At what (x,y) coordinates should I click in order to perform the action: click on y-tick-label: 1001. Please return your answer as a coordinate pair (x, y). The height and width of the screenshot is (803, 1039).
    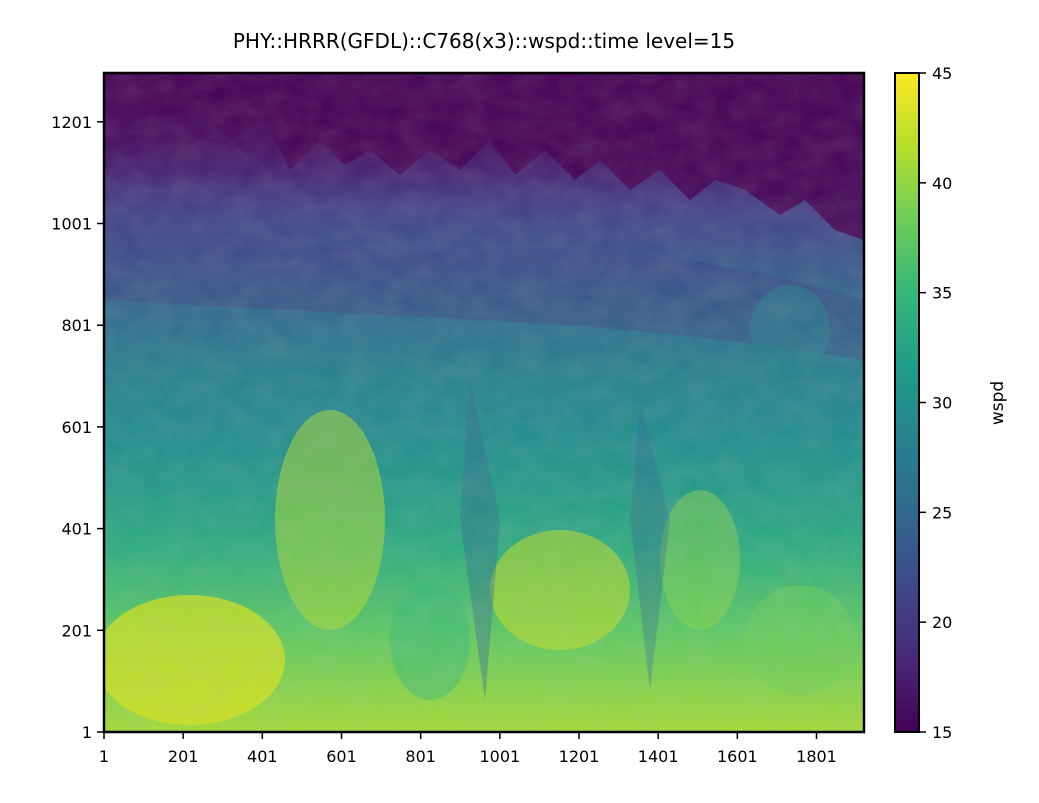
    Looking at the image, I should click on (71, 224).